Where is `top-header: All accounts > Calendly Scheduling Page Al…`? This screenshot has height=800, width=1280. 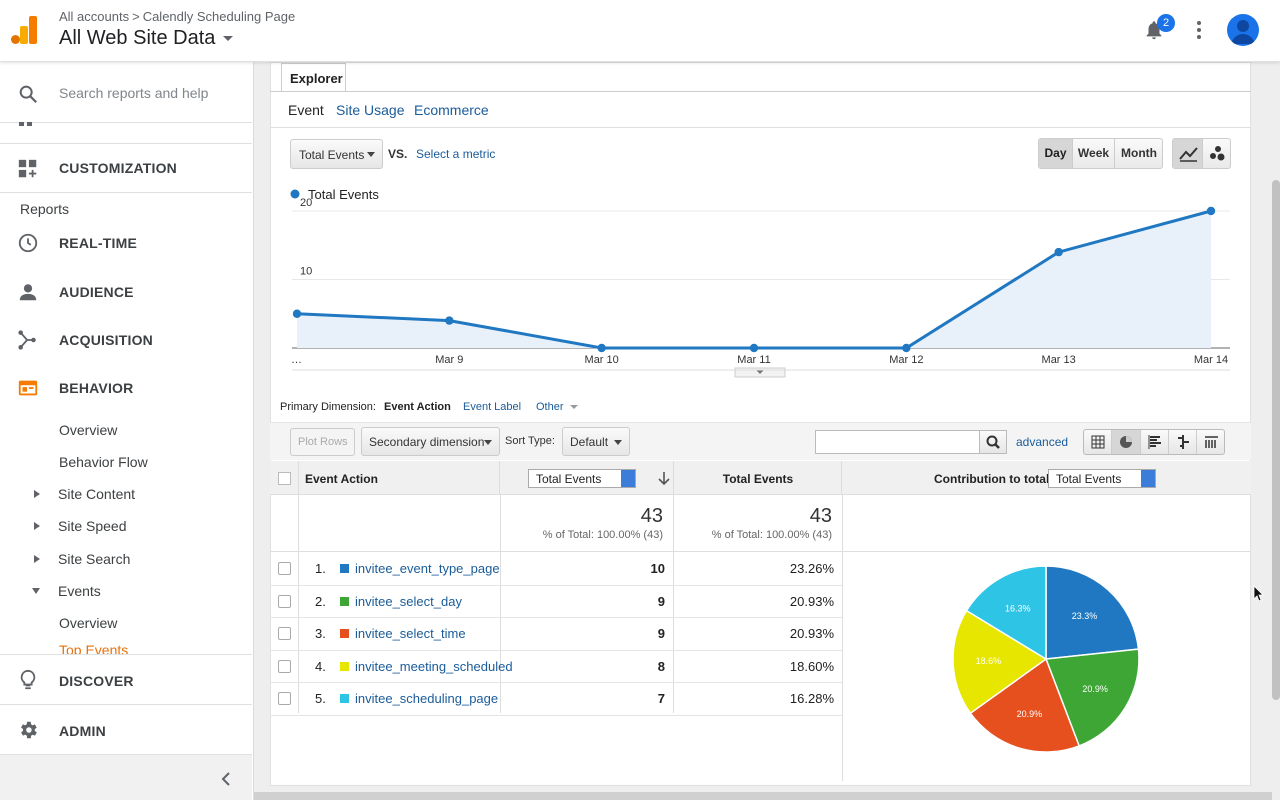
top-header: All accounts > Calendly Scheduling Page Al… is located at coordinates (640, 31).